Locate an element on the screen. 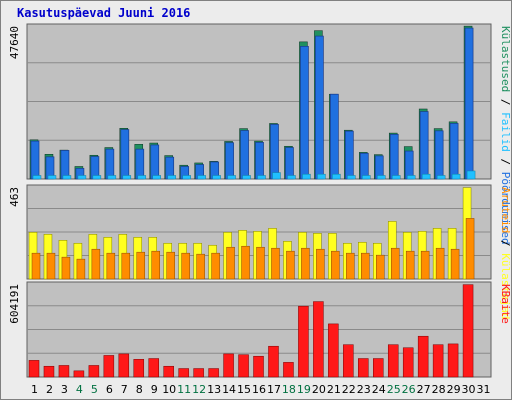  x-tick-label: 12 is located at coordinates (199, 389).